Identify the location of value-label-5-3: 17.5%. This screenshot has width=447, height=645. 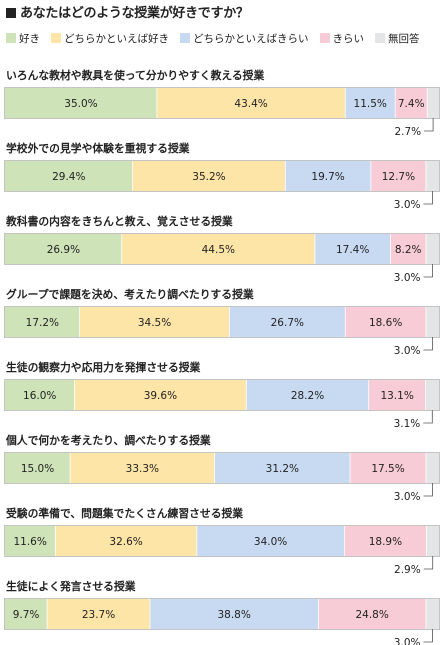
(387, 469).